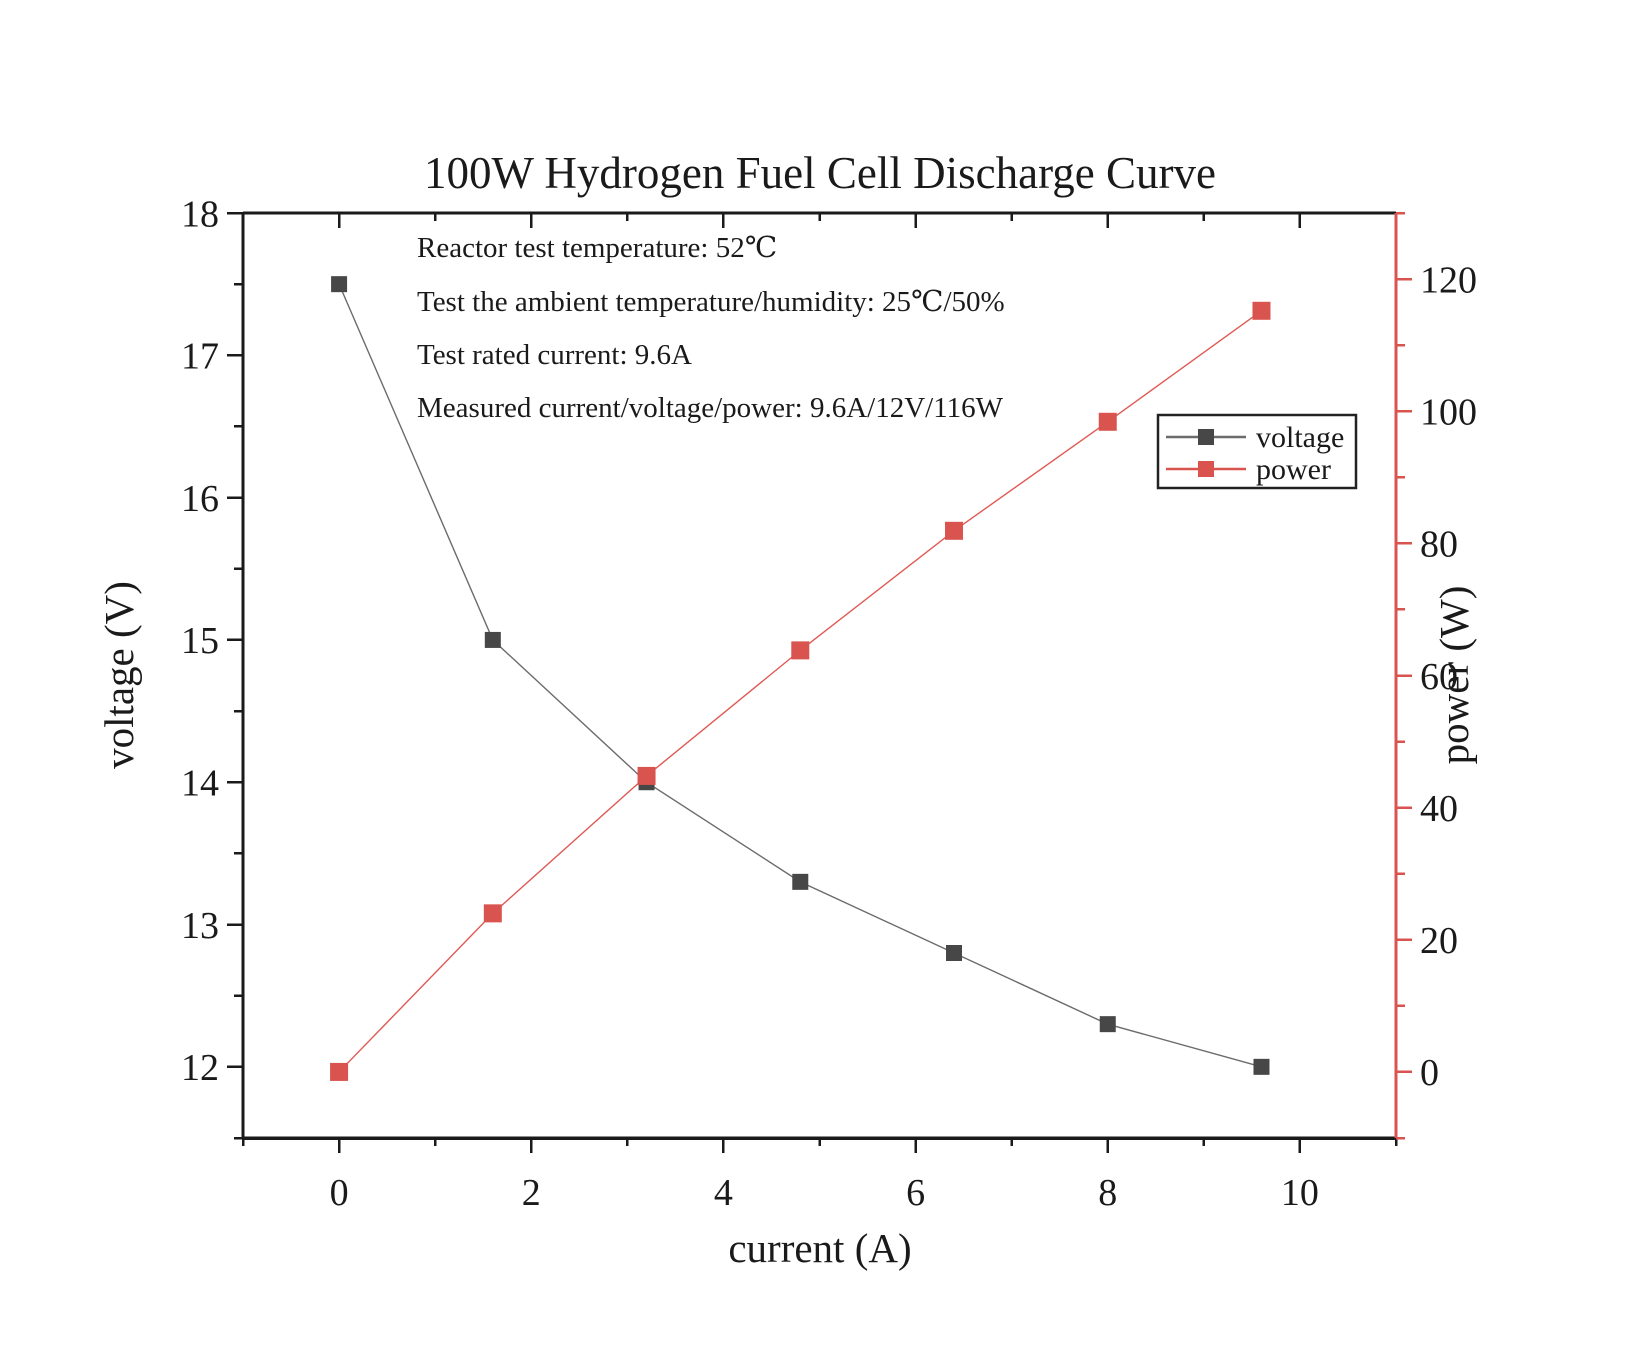  What do you see at coordinates (200, 214) in the screenshot?
I see `left-tick-label: 18` at bounding box center [200, 214].